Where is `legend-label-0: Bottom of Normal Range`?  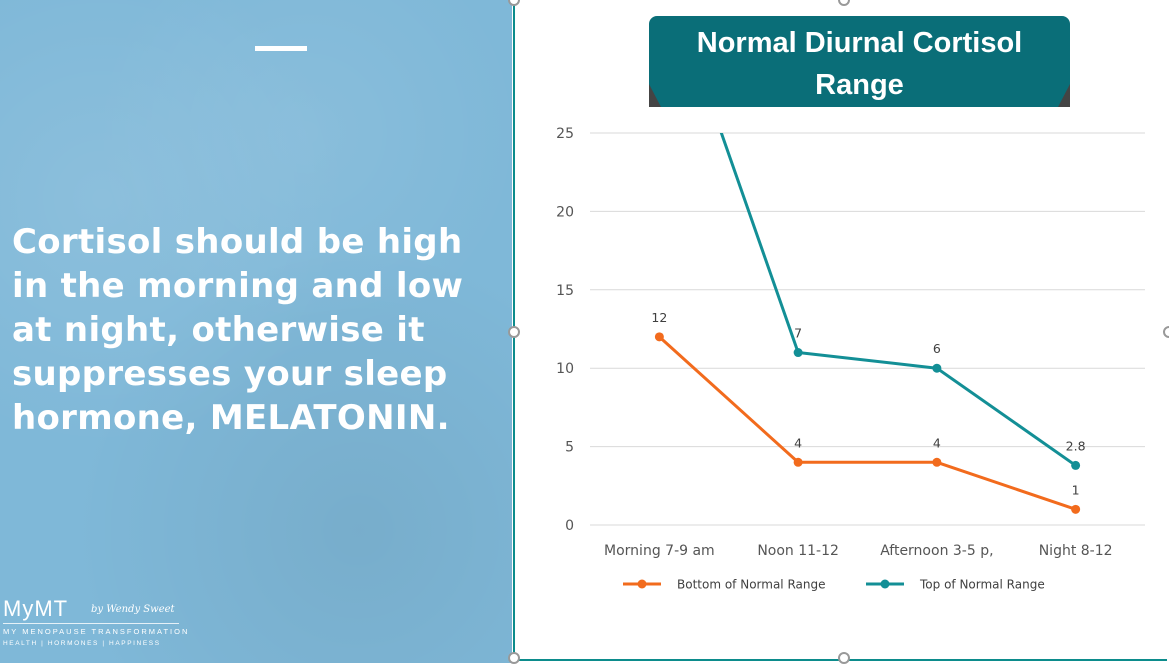
legend-label-0: Bottom of Normal Range is located at coordinates (751, 585).